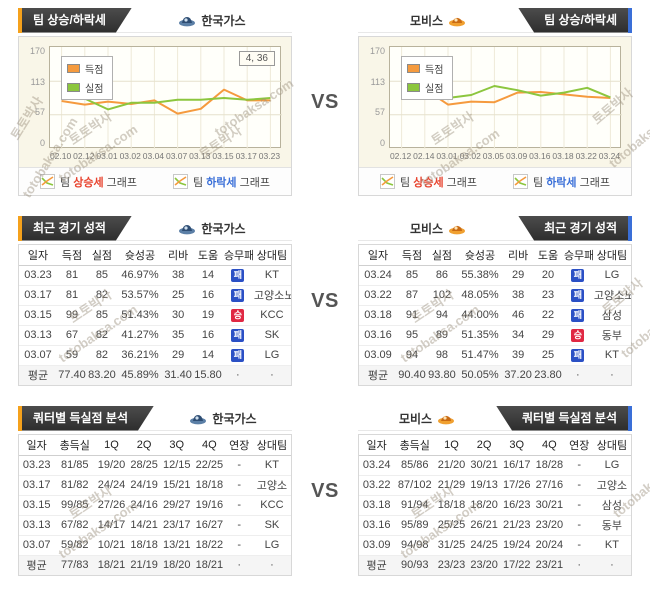  Describe the element at coordinates (239, 445) in the screenshot. I see `col-header: 연장` at that location.